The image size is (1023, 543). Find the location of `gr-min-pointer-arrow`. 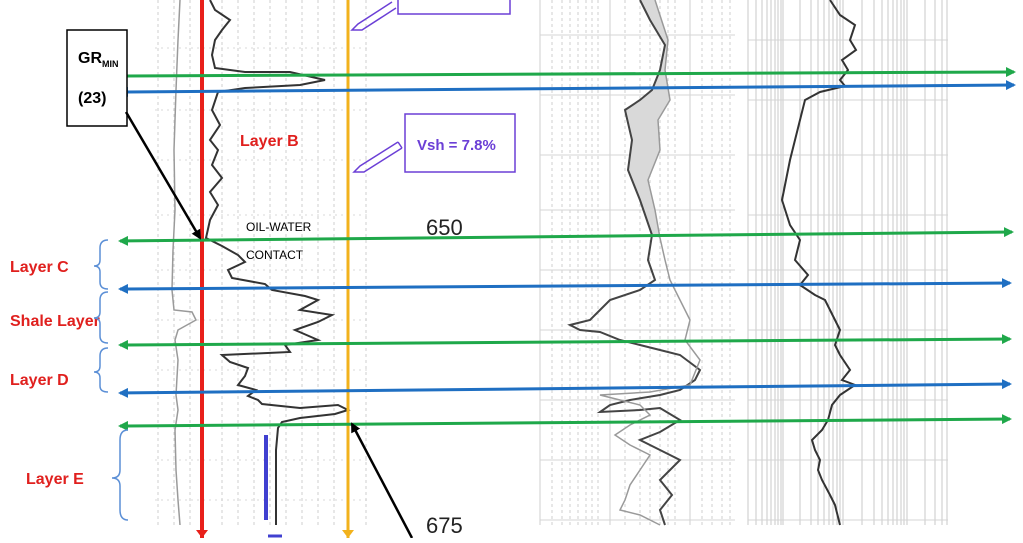

gr-min-pointer-arrow is located at coordinates (163, 175).